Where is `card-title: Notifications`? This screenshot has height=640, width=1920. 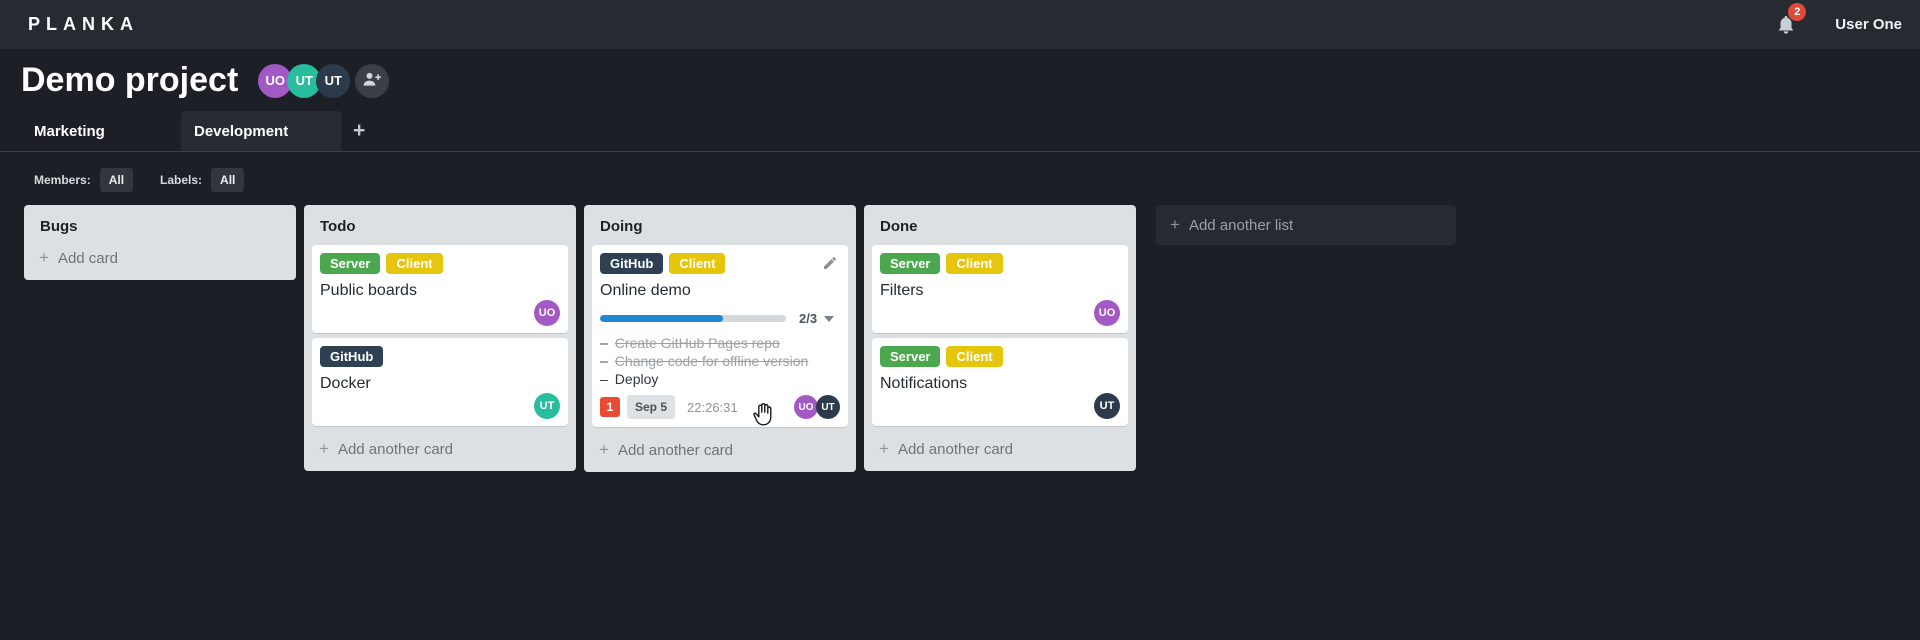
card-title: Notifications is located at coordinates (924, 383).